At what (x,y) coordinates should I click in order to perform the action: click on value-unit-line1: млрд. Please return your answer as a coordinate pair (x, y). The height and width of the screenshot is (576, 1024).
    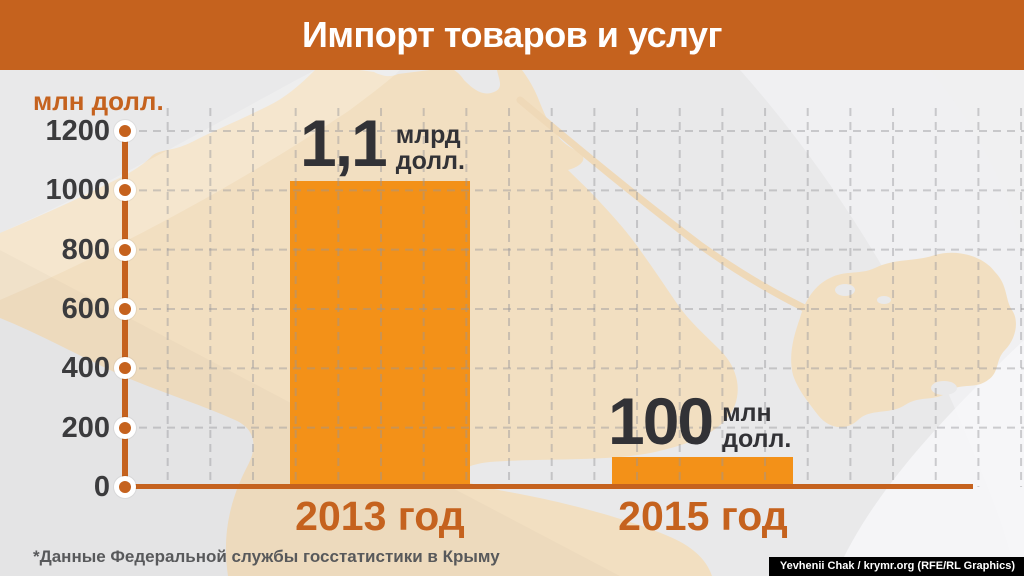
    Looking at the image, I should click on (428, 135).